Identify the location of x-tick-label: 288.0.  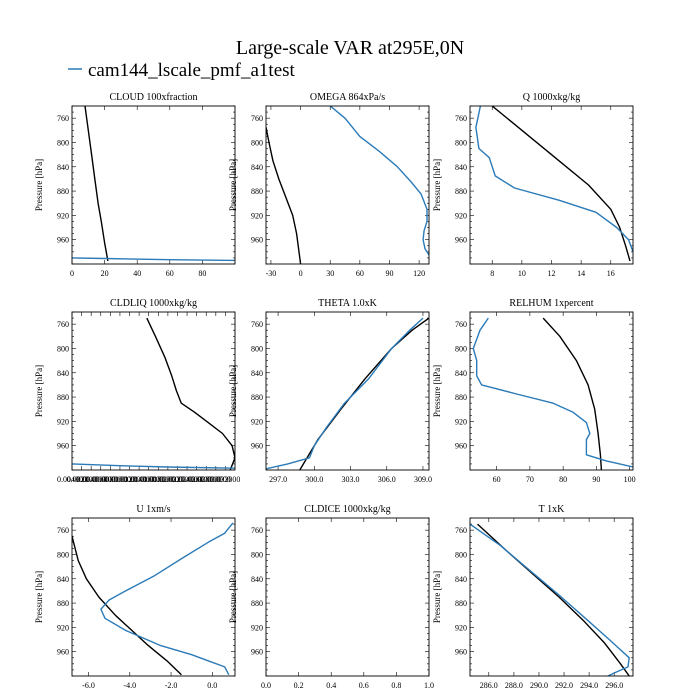
(514, 685).